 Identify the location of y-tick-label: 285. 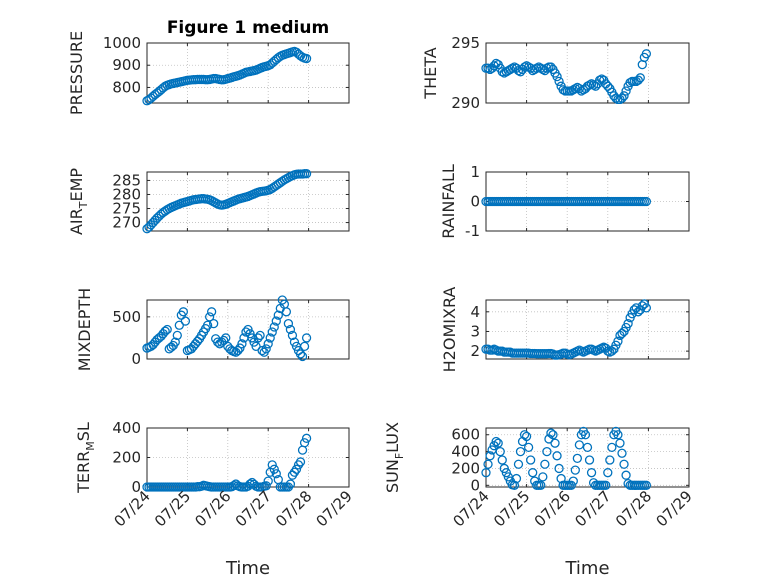
(126, 180).